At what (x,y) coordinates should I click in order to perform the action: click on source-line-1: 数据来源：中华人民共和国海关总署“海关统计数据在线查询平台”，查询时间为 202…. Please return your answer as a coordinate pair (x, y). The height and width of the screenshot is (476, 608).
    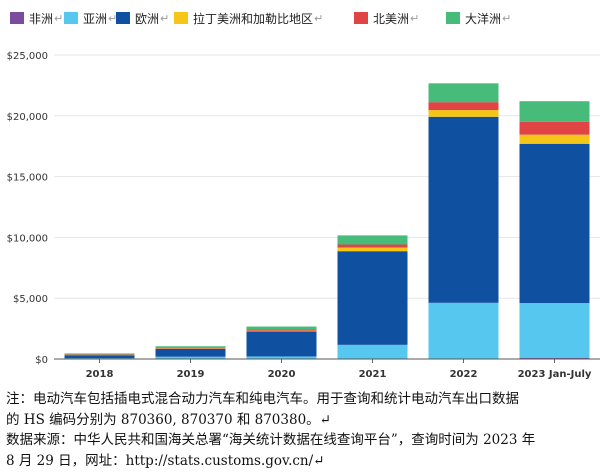
    Looking at the image, I should click on (271, 440).